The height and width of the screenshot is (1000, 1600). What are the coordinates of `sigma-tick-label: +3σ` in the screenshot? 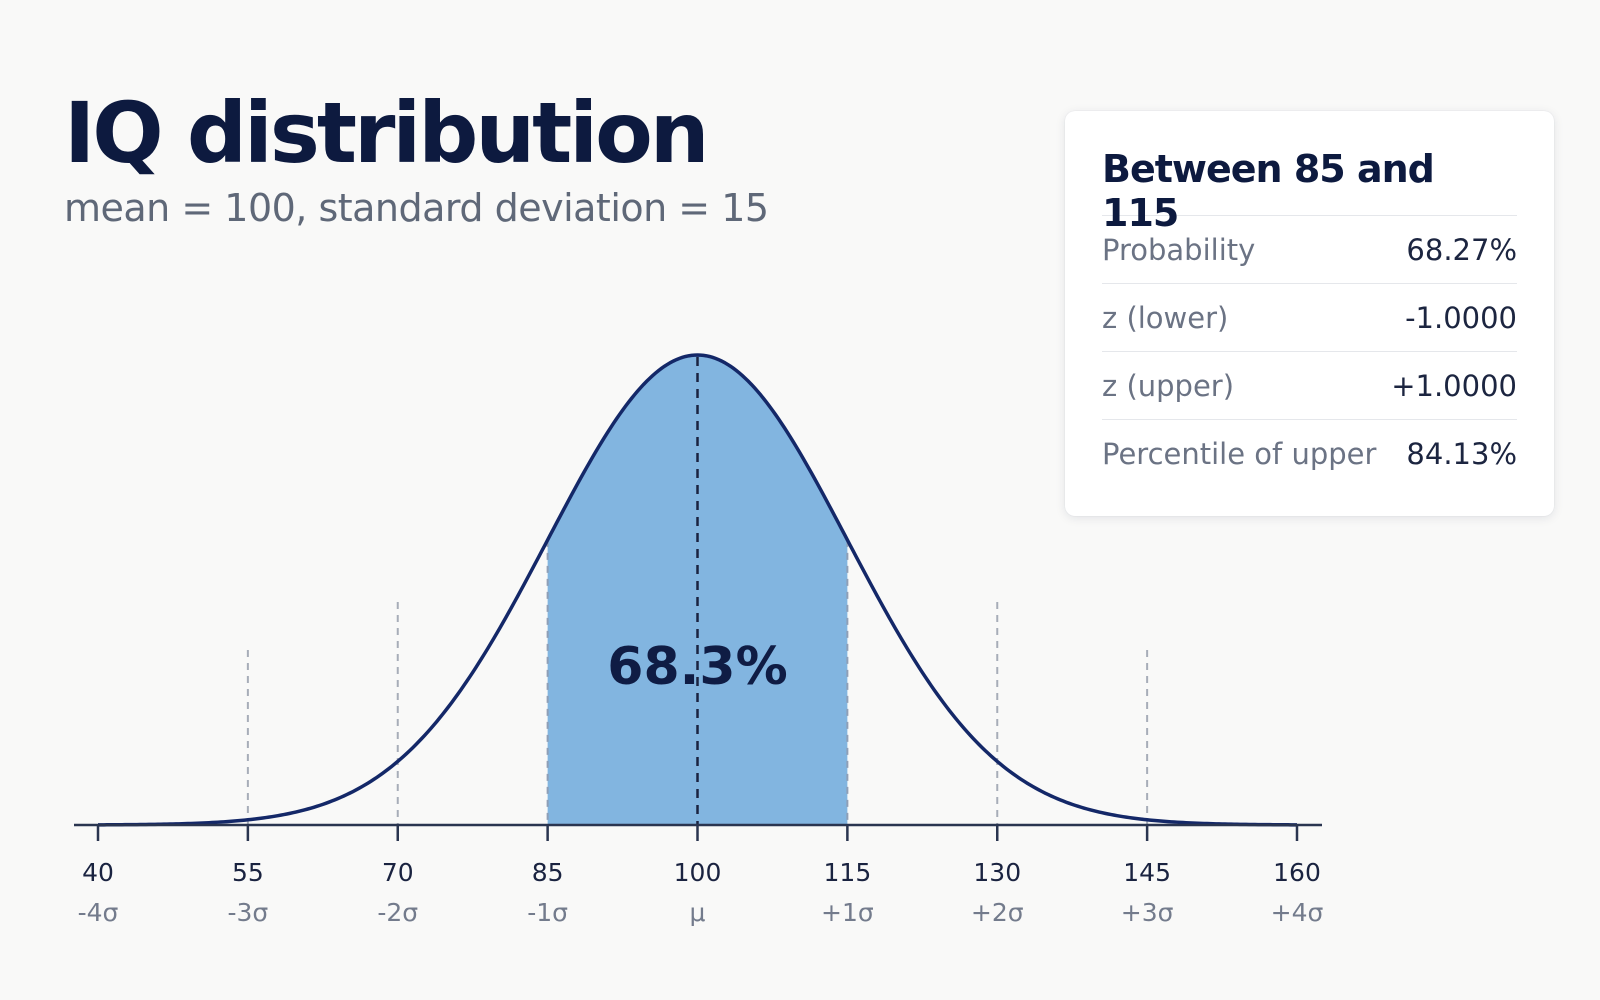 It's located at (1147, 912).